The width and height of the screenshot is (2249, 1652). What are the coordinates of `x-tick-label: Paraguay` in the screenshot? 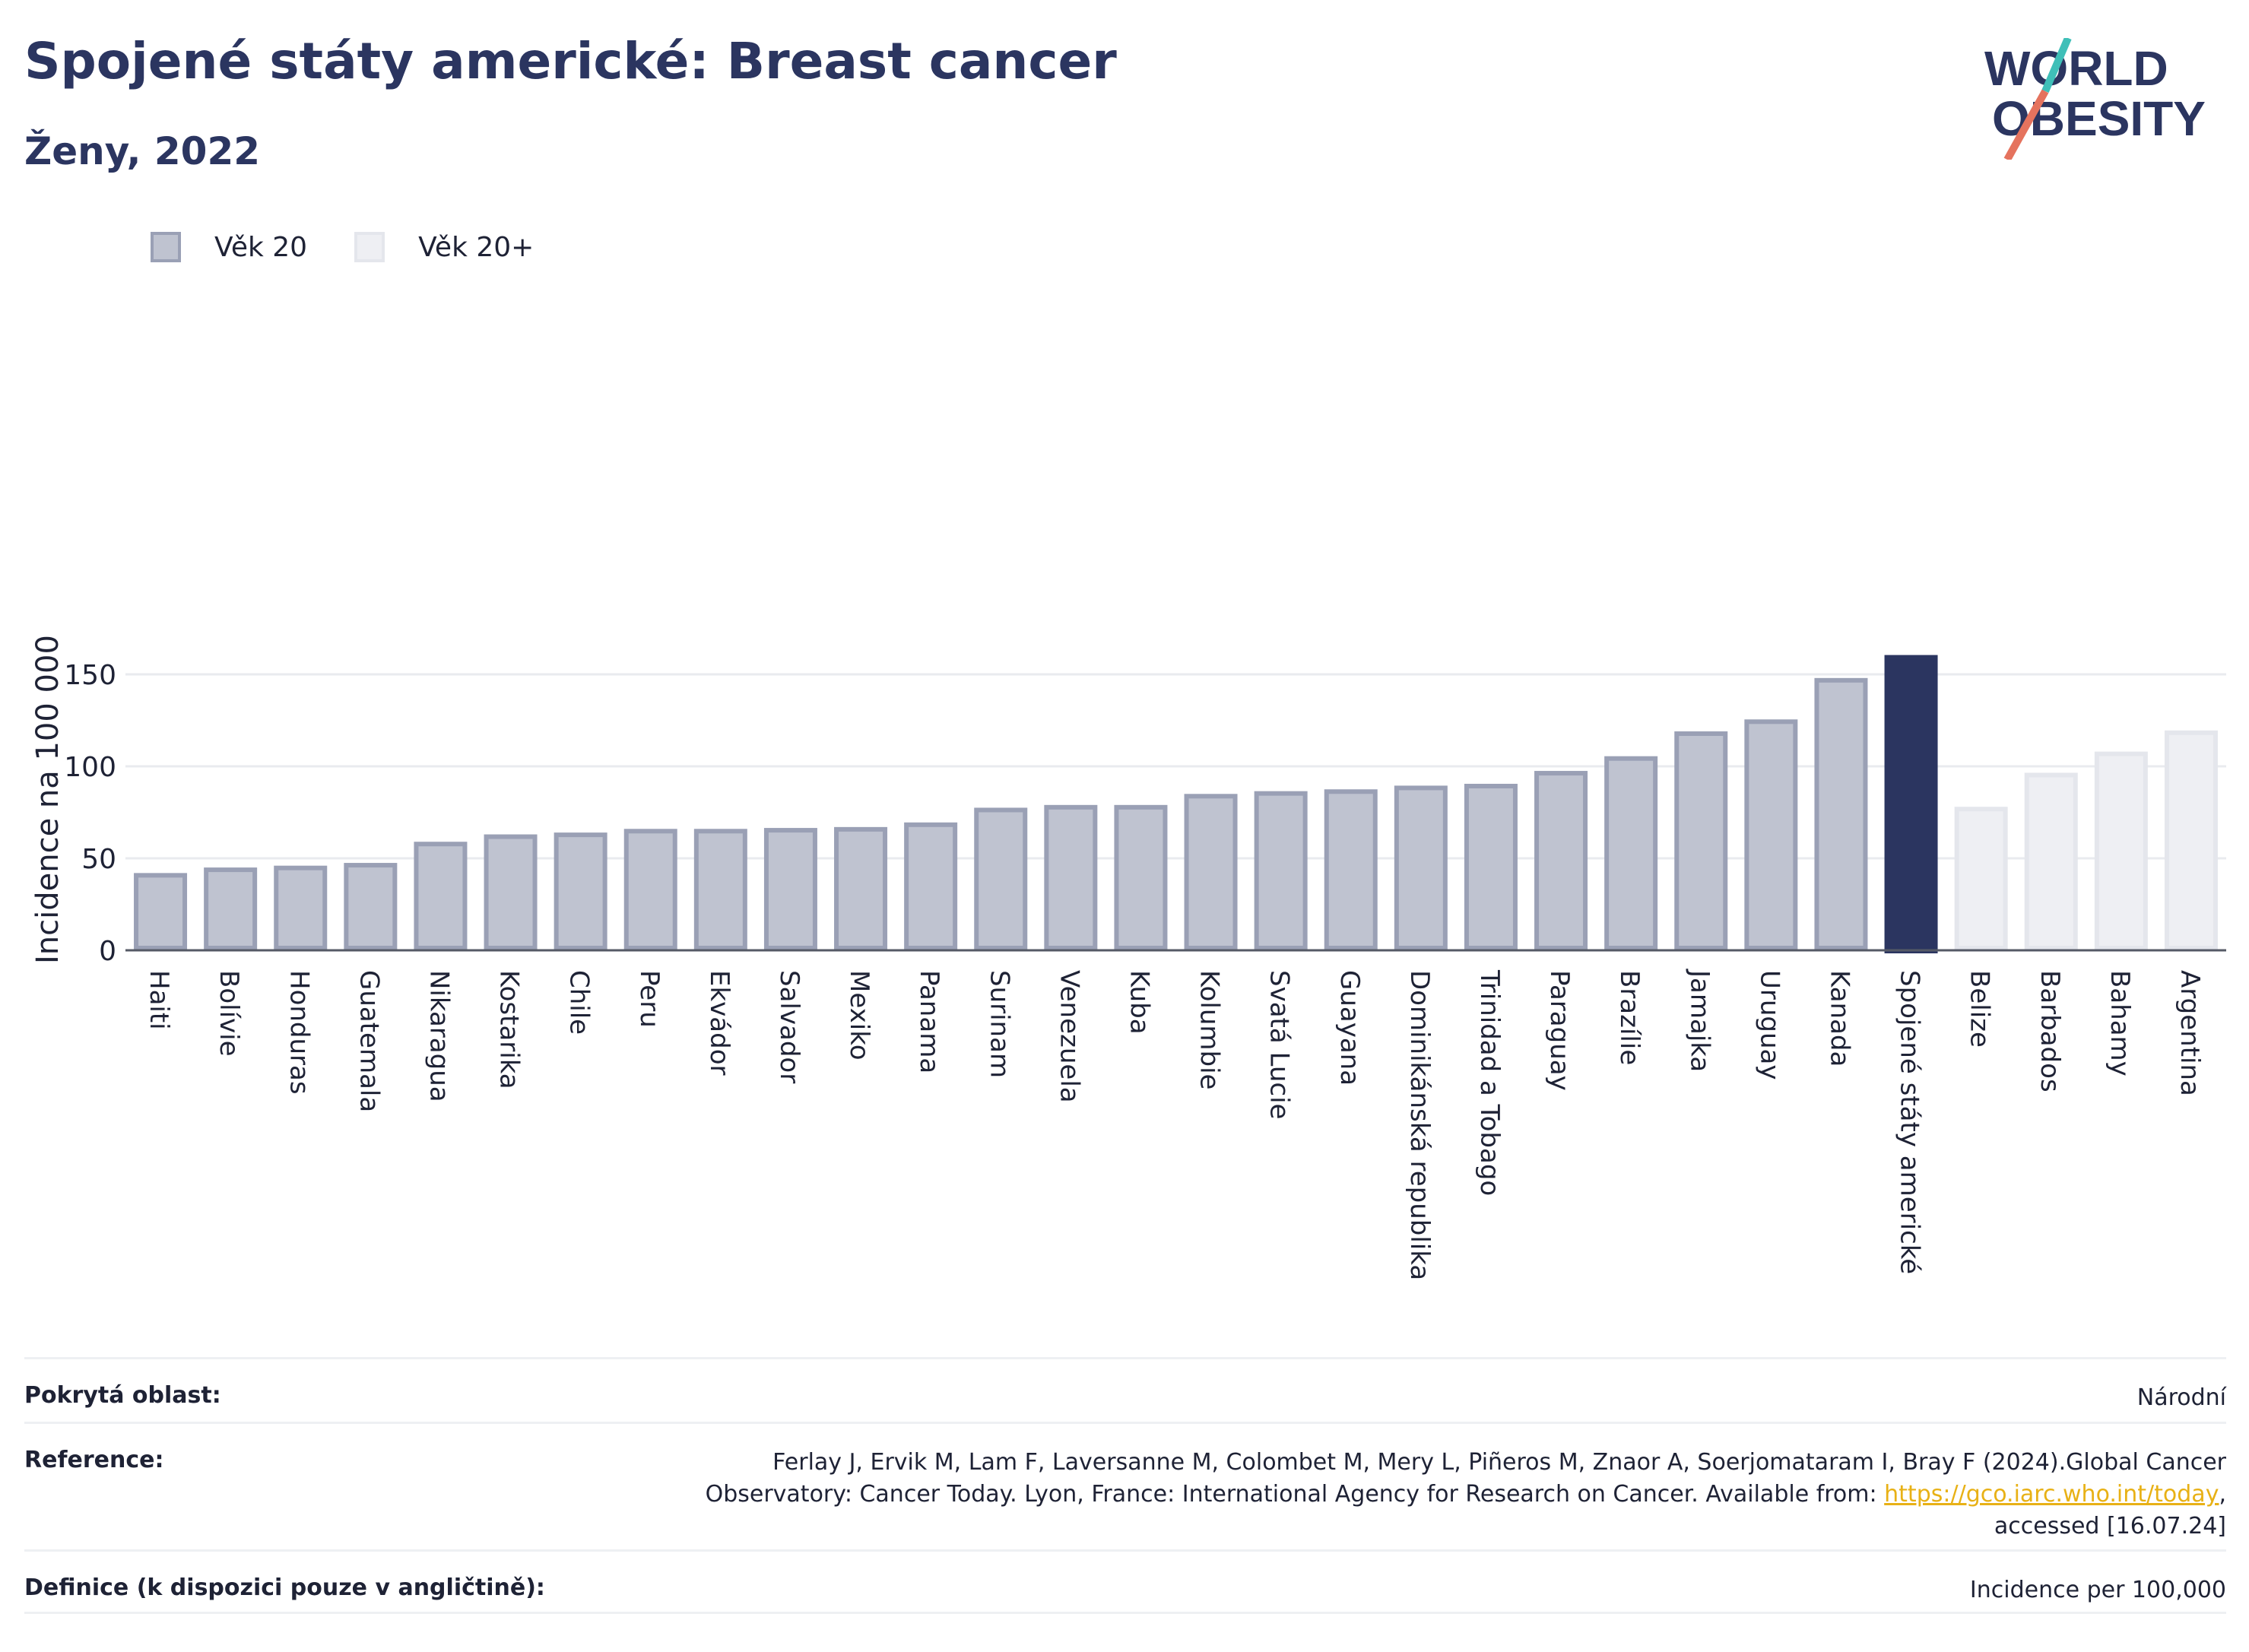 It's located at (1559, 1030).